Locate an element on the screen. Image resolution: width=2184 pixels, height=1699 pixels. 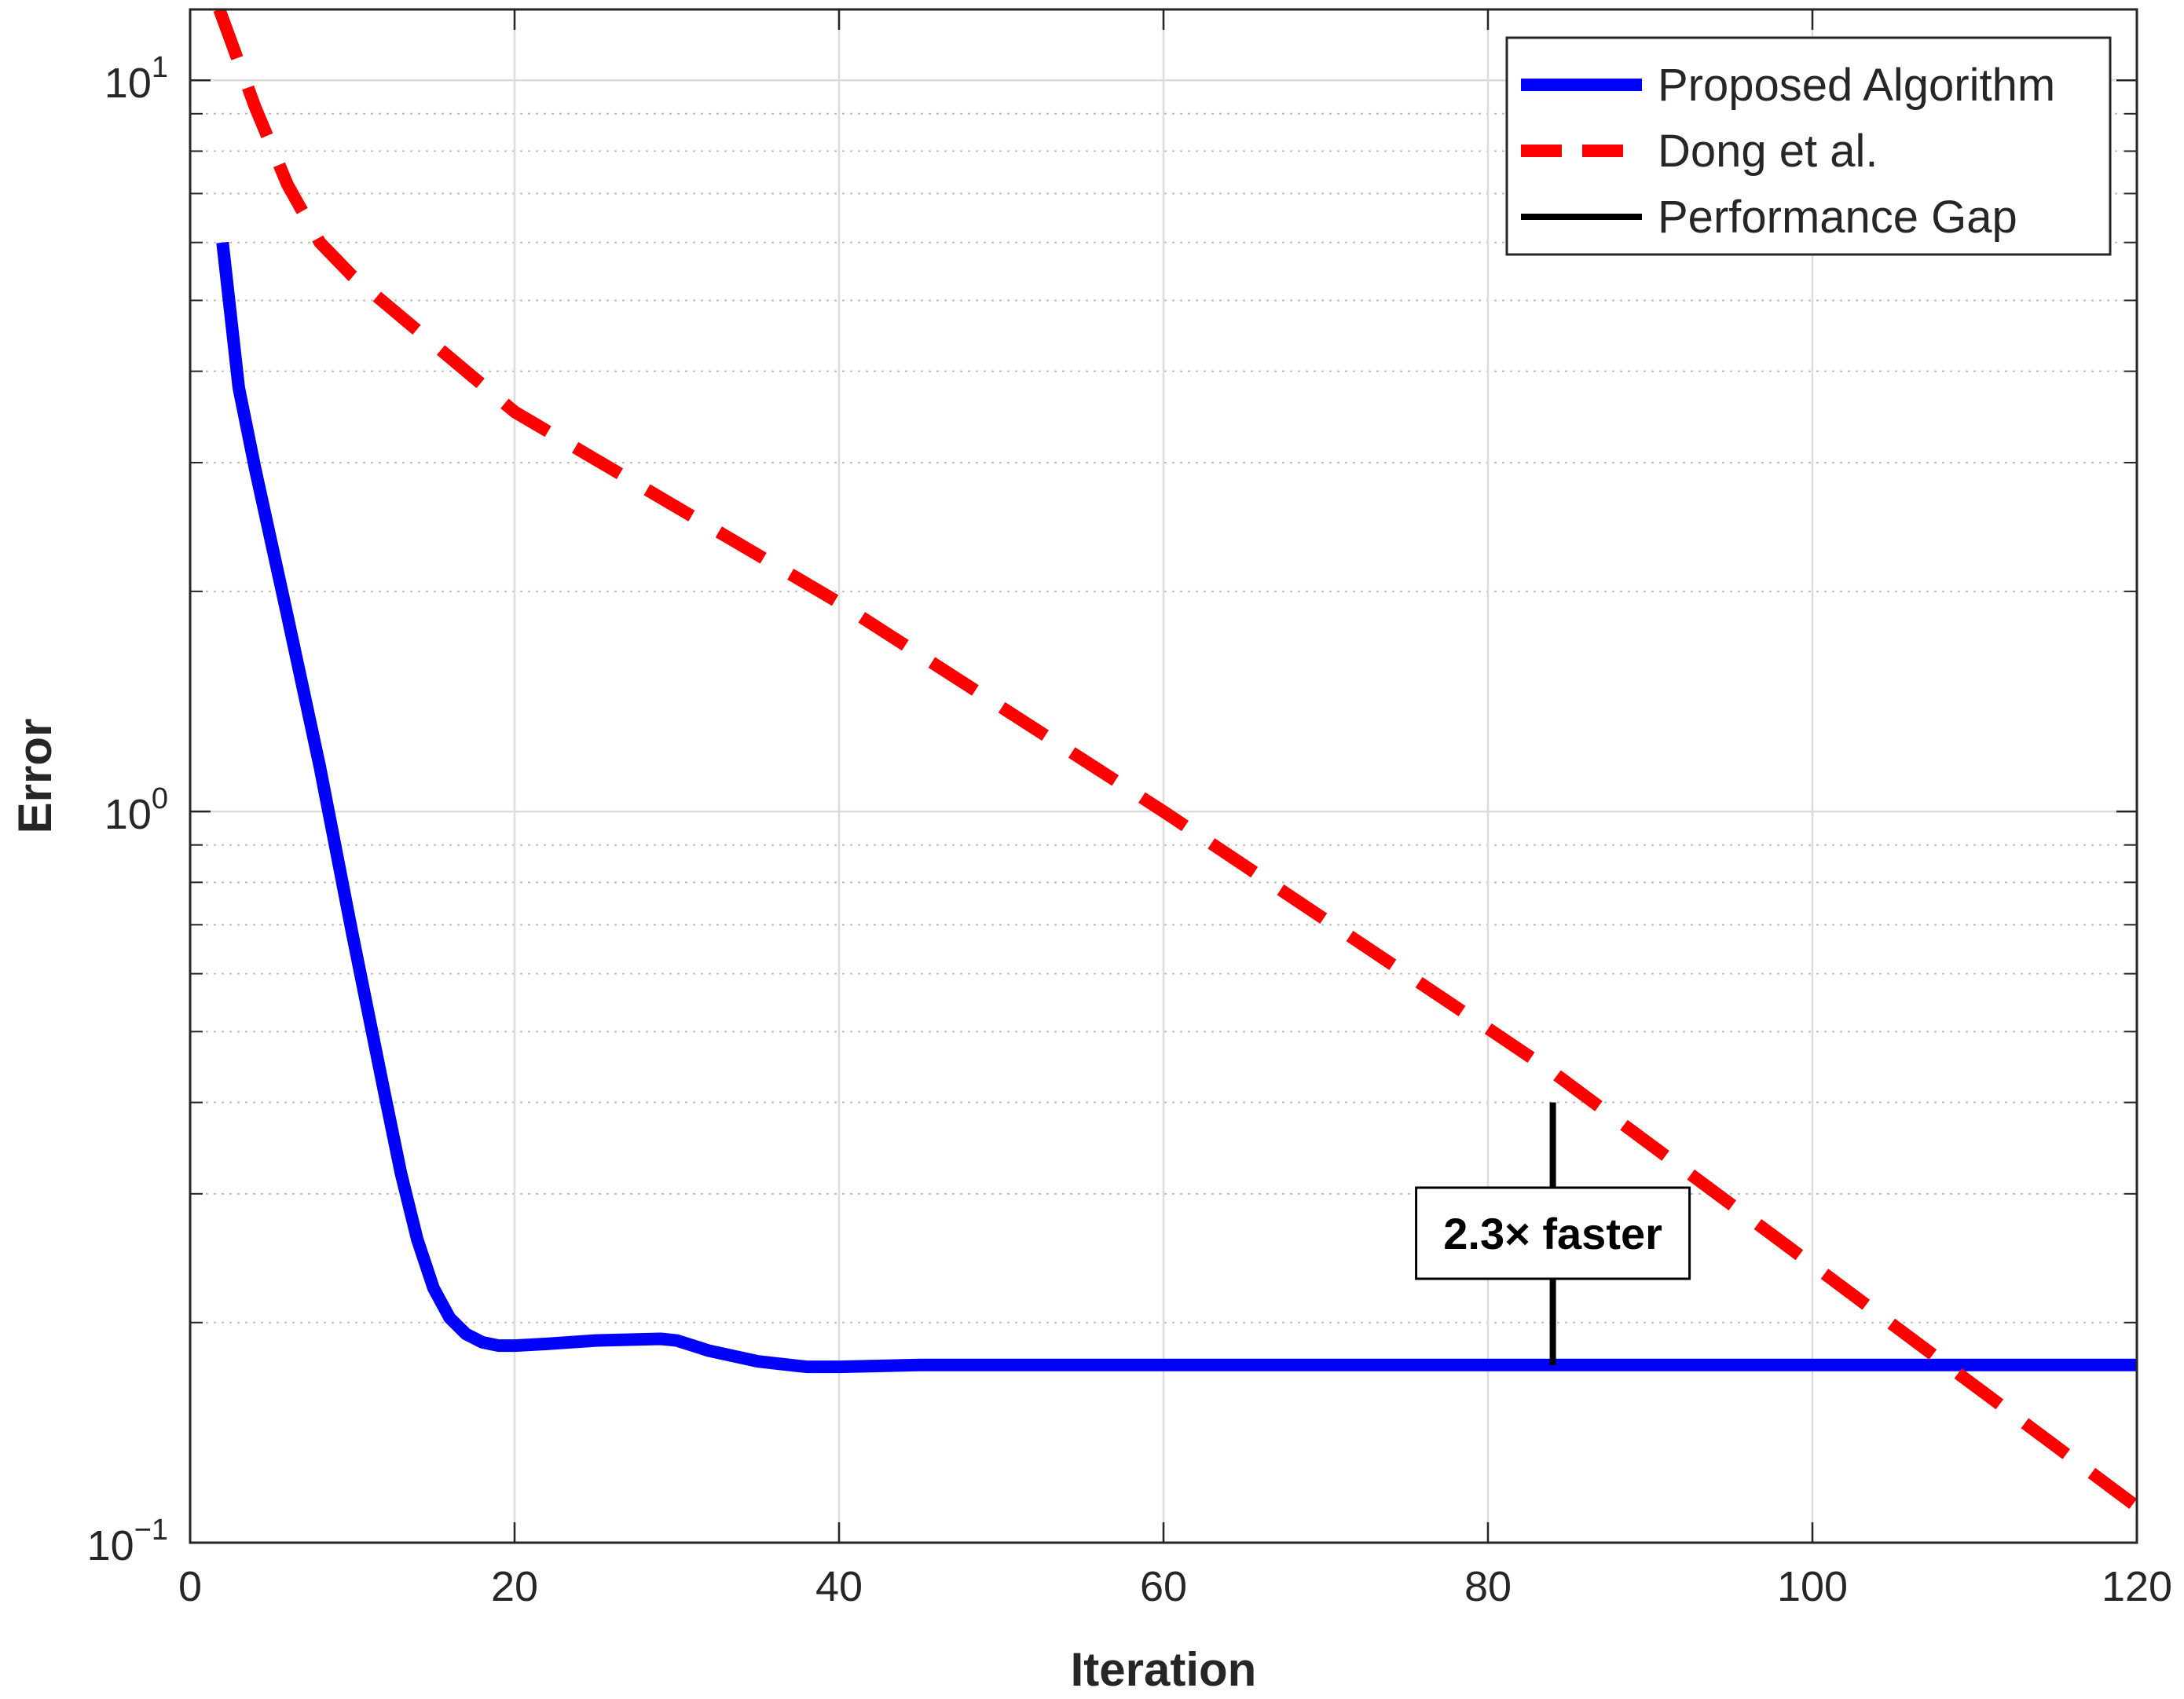
annotation-box is located at coordinates (1553, 1233).